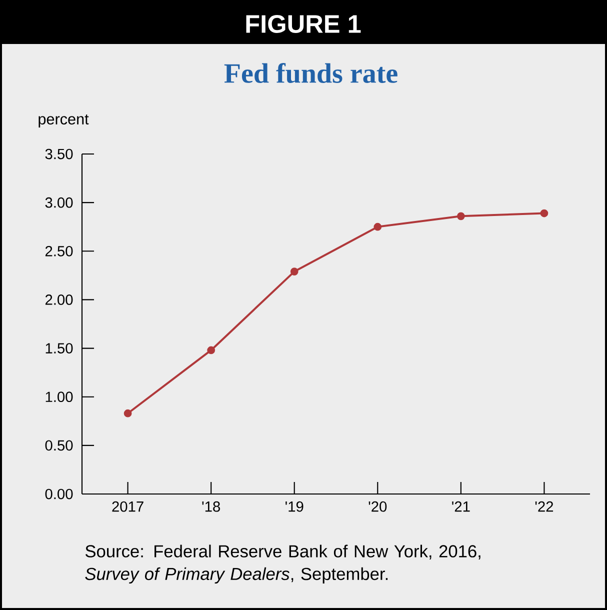 The width and height of the screenshot is (607, 610). I want to click on x-tick-label: '20, so click(377, 506).